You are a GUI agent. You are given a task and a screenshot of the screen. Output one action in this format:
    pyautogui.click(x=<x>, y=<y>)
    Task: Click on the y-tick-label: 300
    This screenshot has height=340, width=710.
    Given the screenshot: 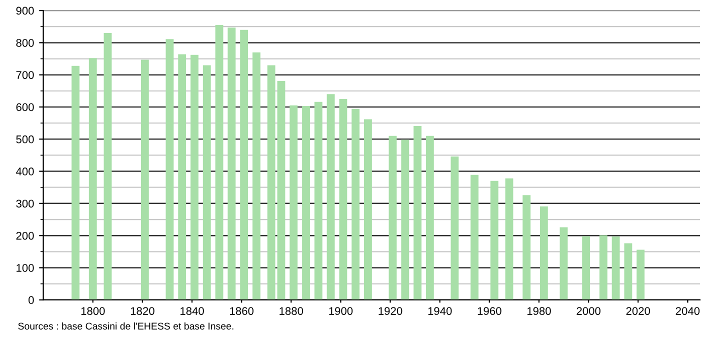 What is the action you would take?
    pyautogui.click(x=25, y=204)
    